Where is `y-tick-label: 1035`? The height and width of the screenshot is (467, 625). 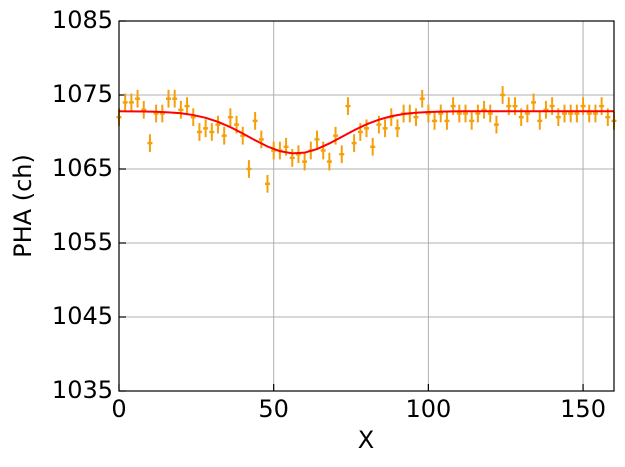
y-tick-label: 1035 is located at coordinates (82, 390).